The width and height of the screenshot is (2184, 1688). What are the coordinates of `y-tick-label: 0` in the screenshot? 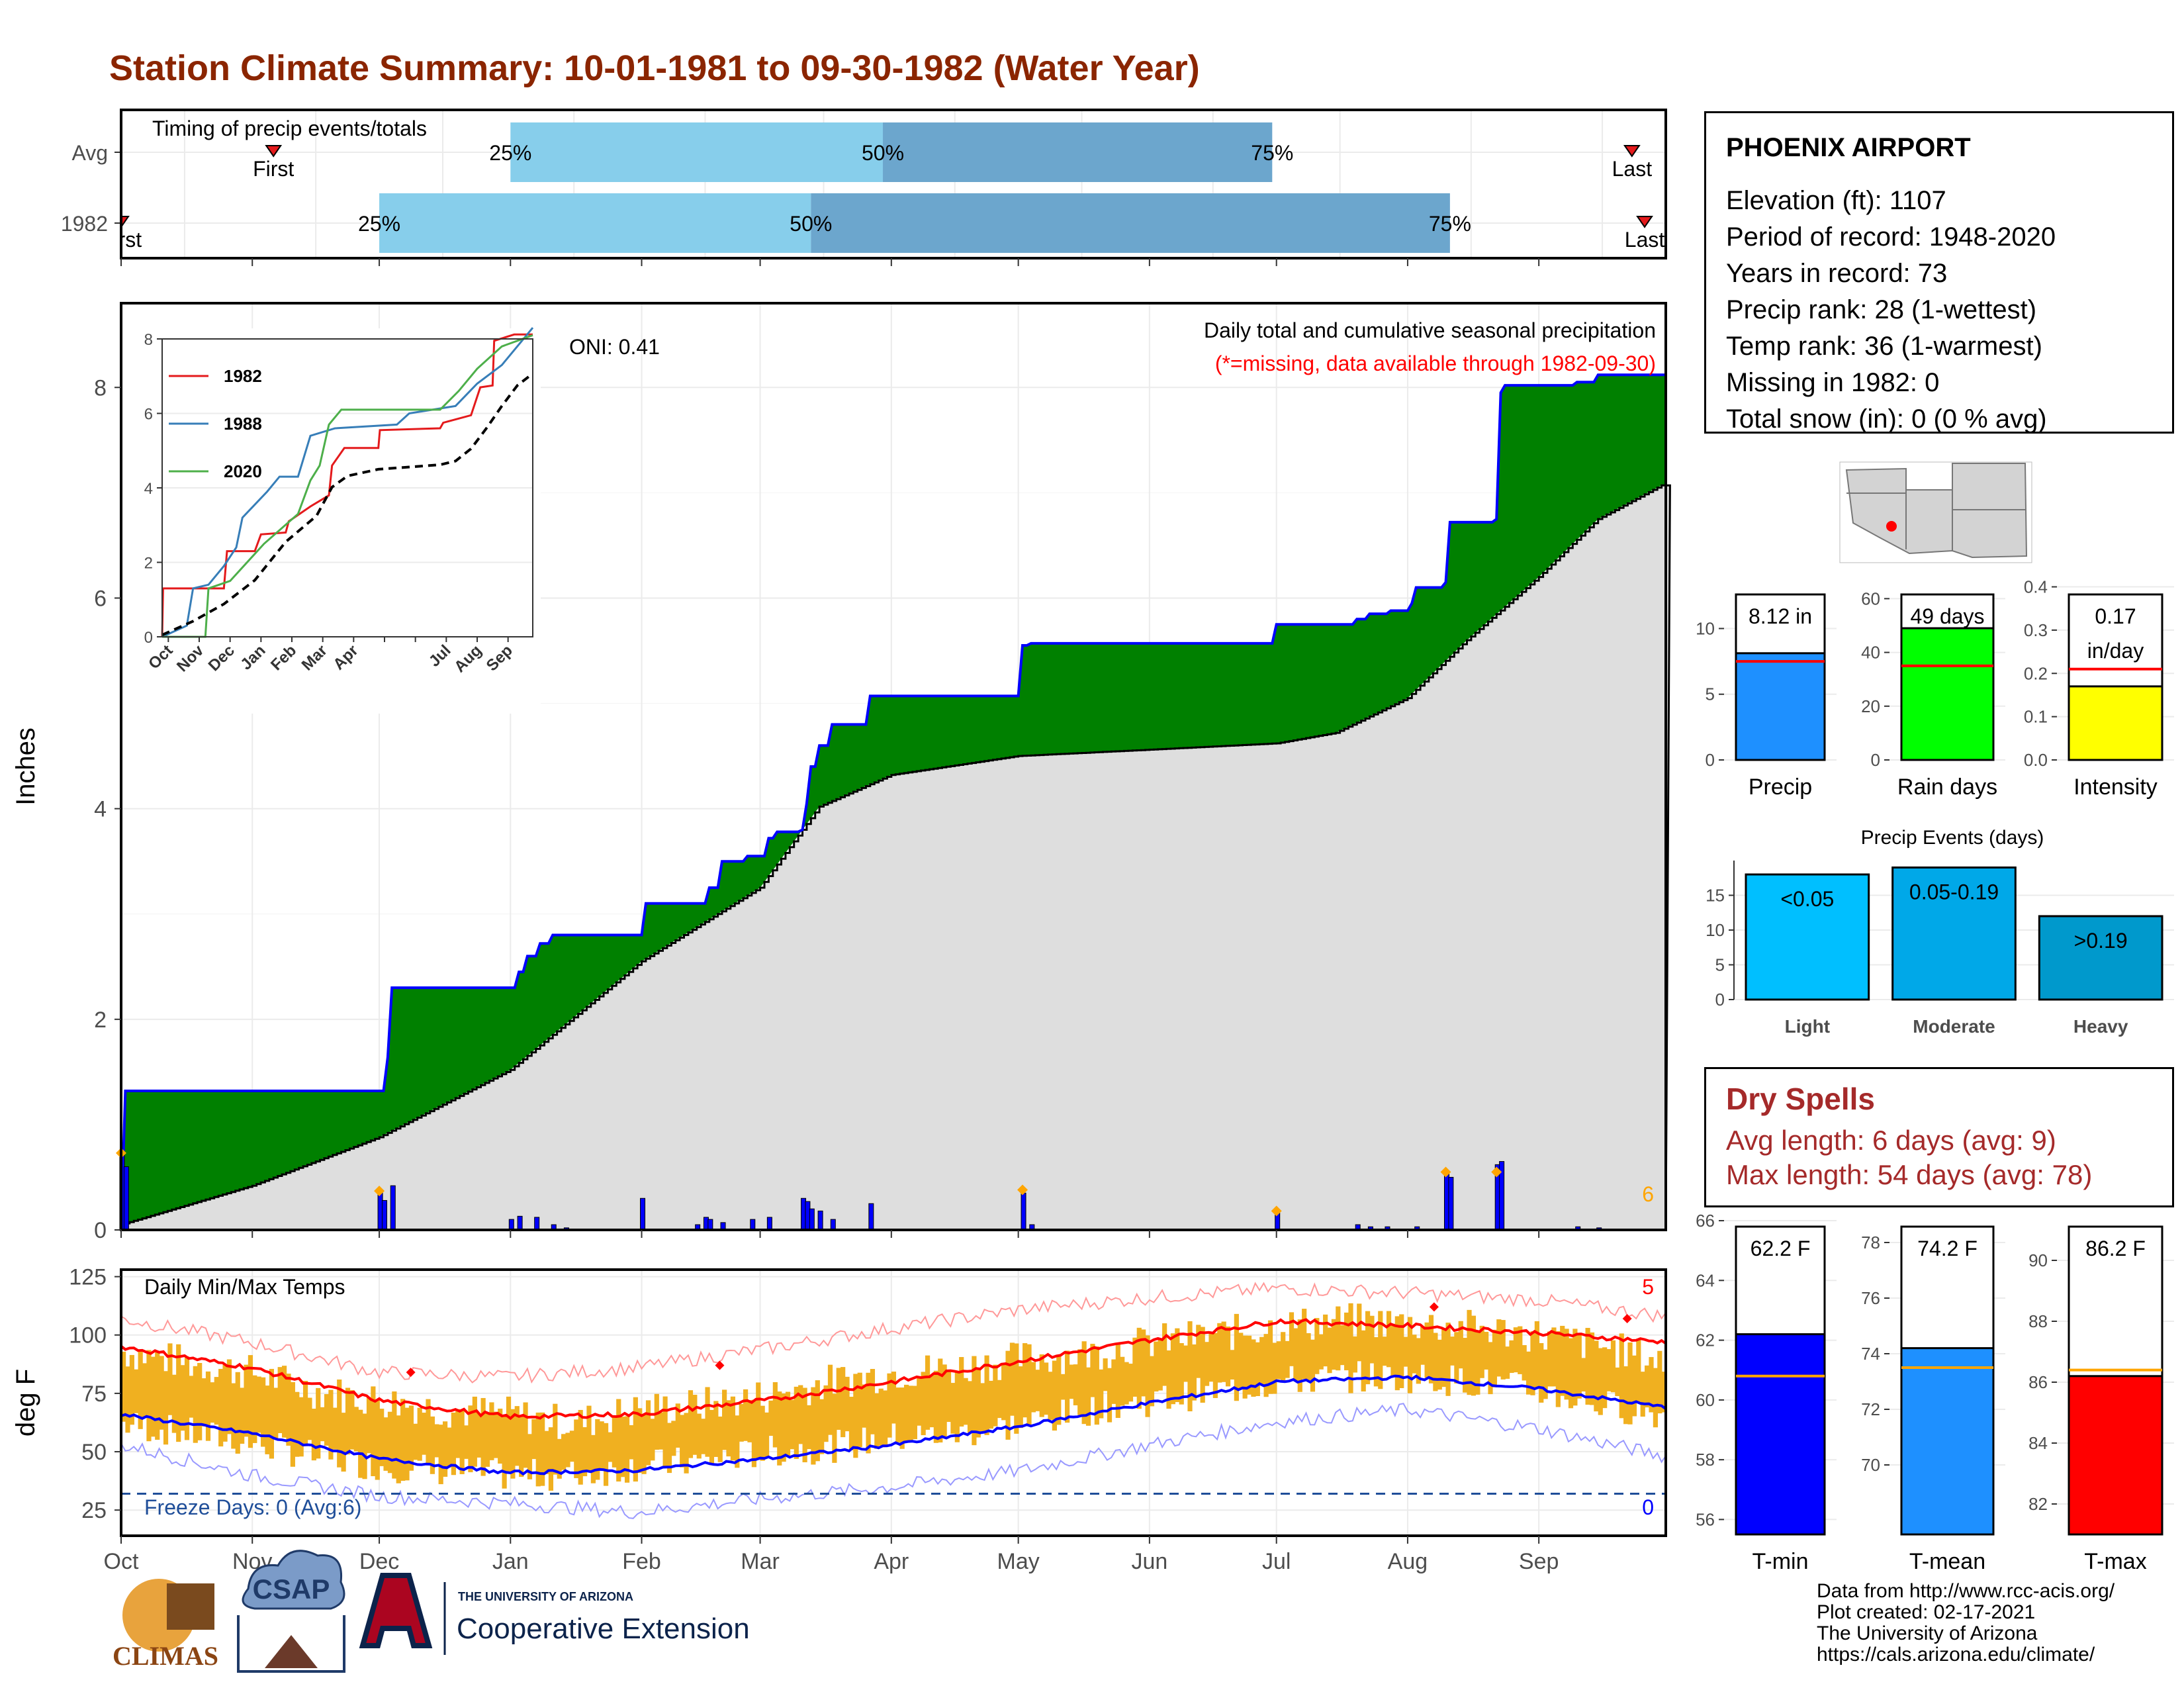 It's located at (100, 1230).